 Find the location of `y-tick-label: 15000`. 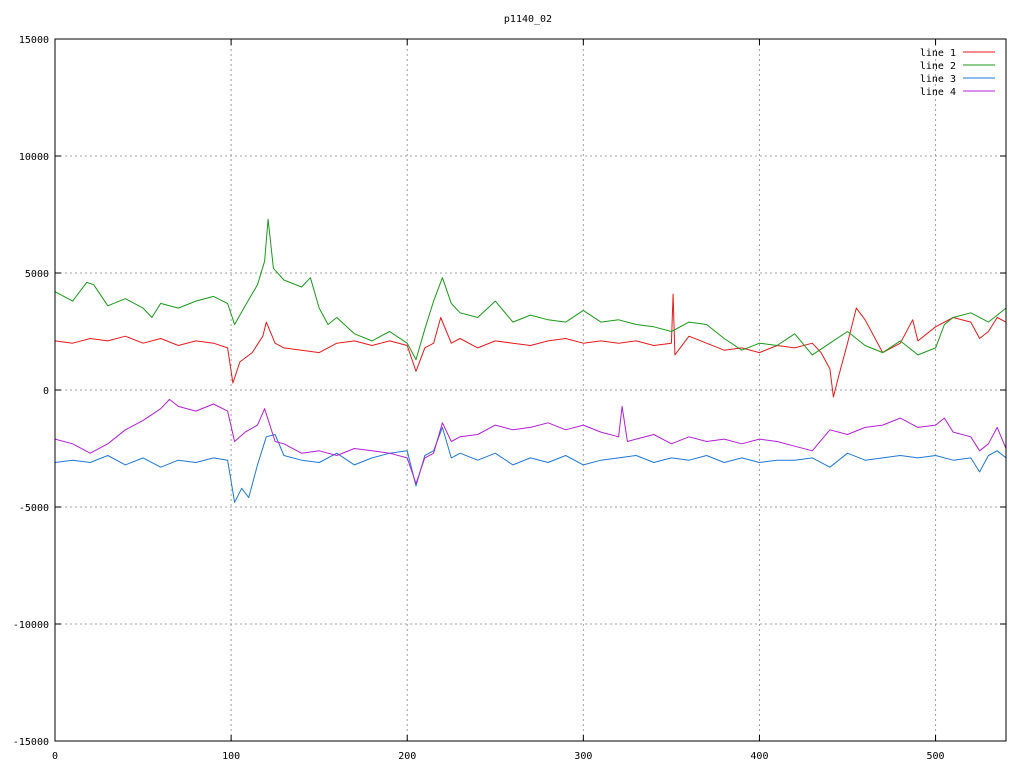

y-tick-label: 15000 is located at coordinates (34, 40).